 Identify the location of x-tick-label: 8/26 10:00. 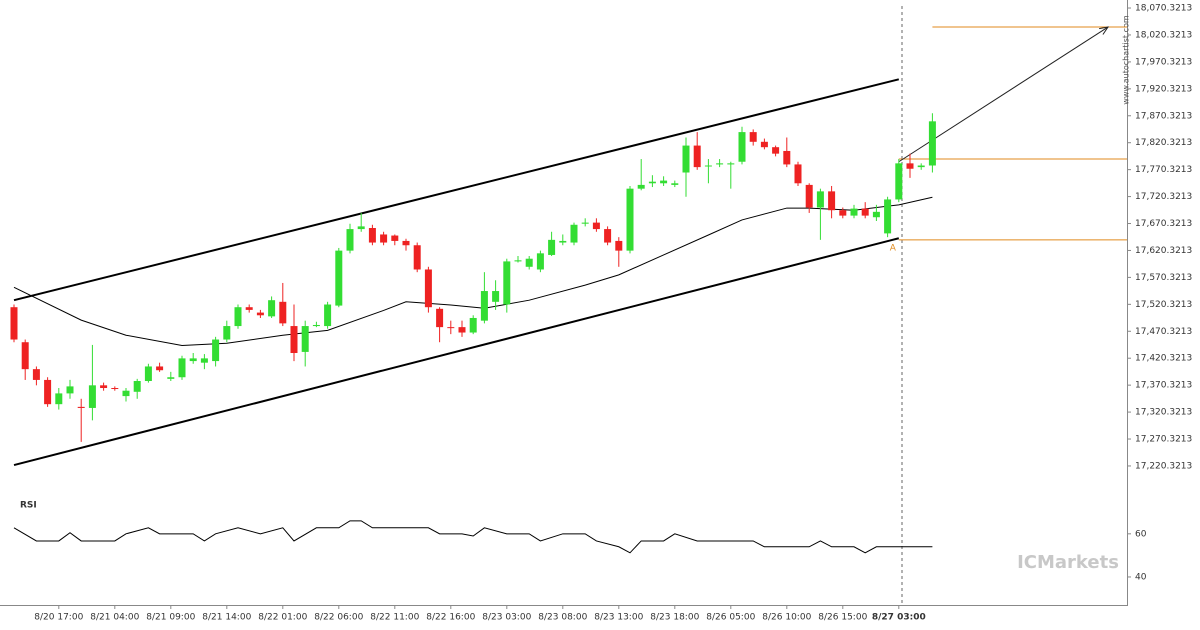
(786, 618).